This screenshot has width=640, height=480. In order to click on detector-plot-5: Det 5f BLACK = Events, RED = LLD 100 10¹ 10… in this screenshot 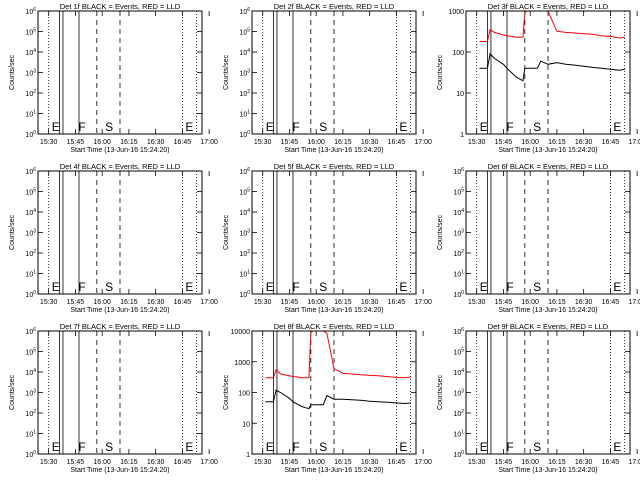, I will do `click(327, 238)`.